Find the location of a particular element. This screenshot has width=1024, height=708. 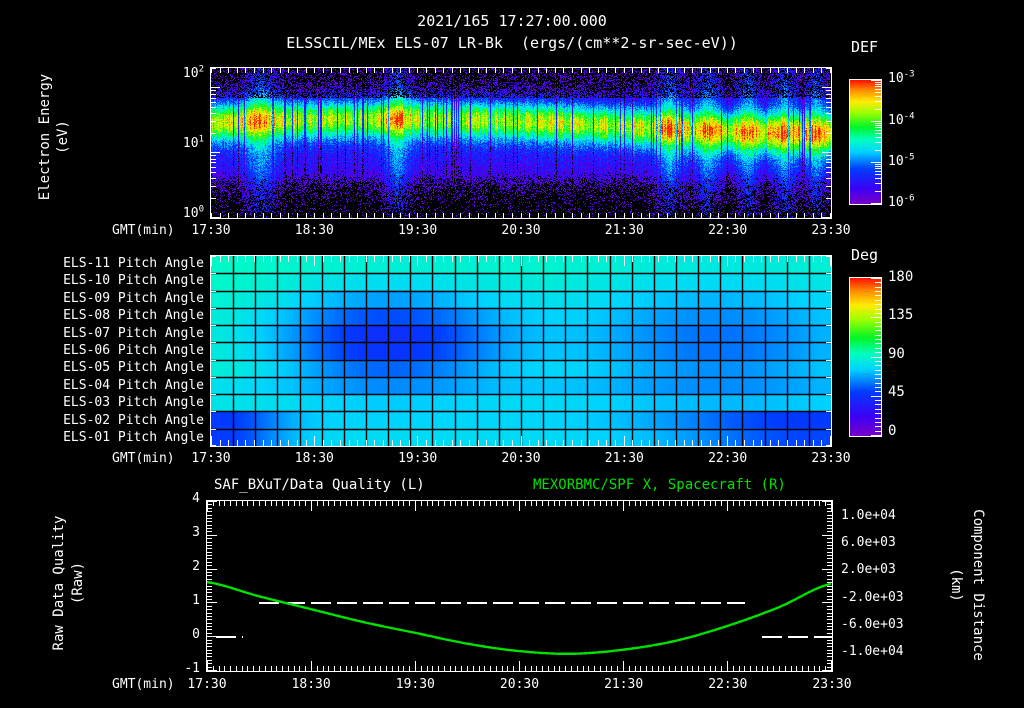

def-colorbar-tick-2: 10⁻⁵ is located at coordinates (901, 160).